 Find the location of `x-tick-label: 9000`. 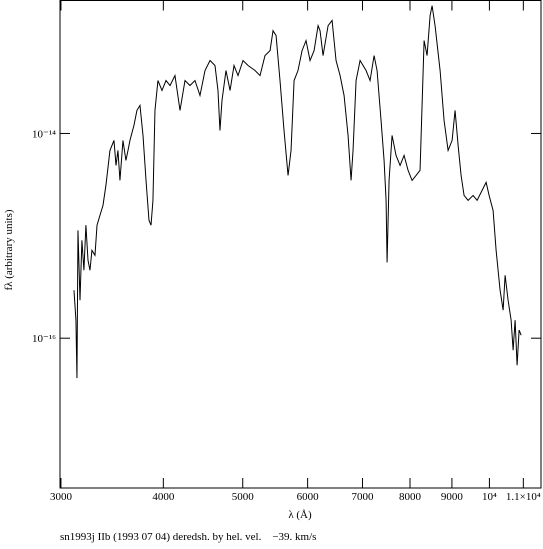

x-tick-label: 9000 is located at coordinates (452, 497).